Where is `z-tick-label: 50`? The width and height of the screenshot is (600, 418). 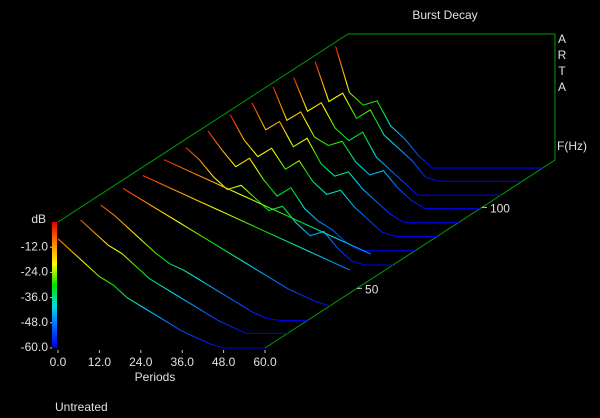
z-tick-label: 50 is located at coordinates (372, 290).